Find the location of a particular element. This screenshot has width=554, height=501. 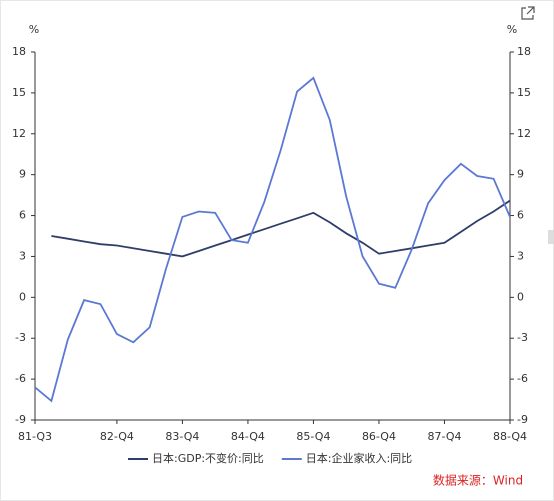

icon-box is located at coordinates (527, 13).